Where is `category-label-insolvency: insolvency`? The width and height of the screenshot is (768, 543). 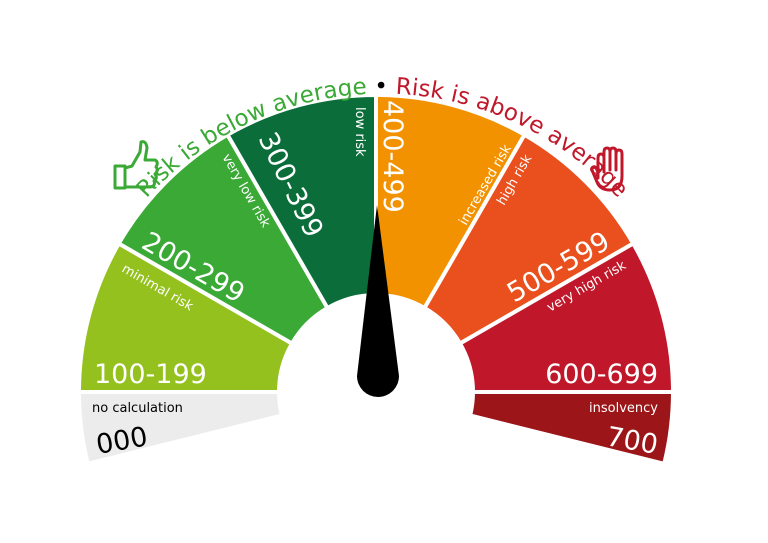
category-label-insolvency: insolvency is located at coordinates (623, 408).